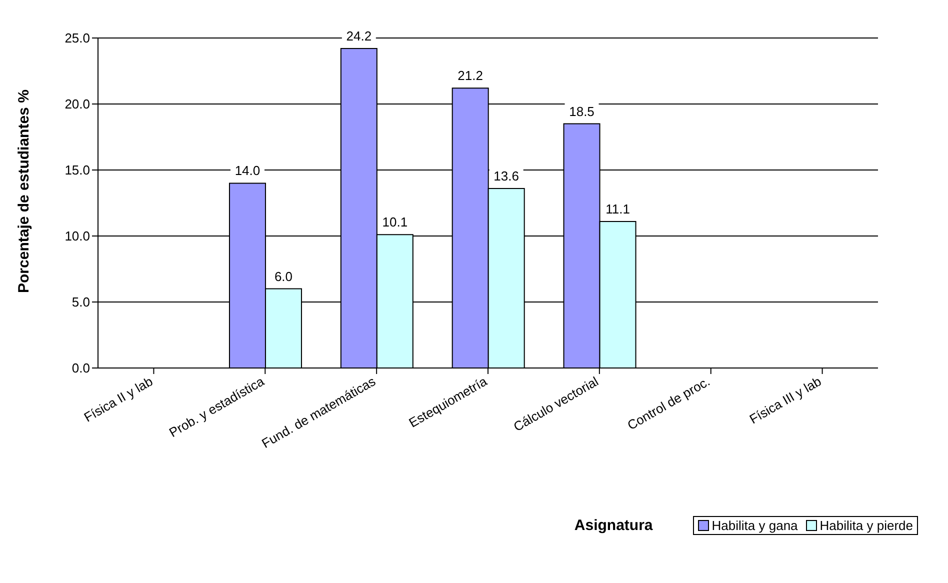 This screenshot has height=583, width=948. What do you see at coordinates (618, 208) in the screenshot?
I see `data-label: 11.1` at bounding box center [618, 208].